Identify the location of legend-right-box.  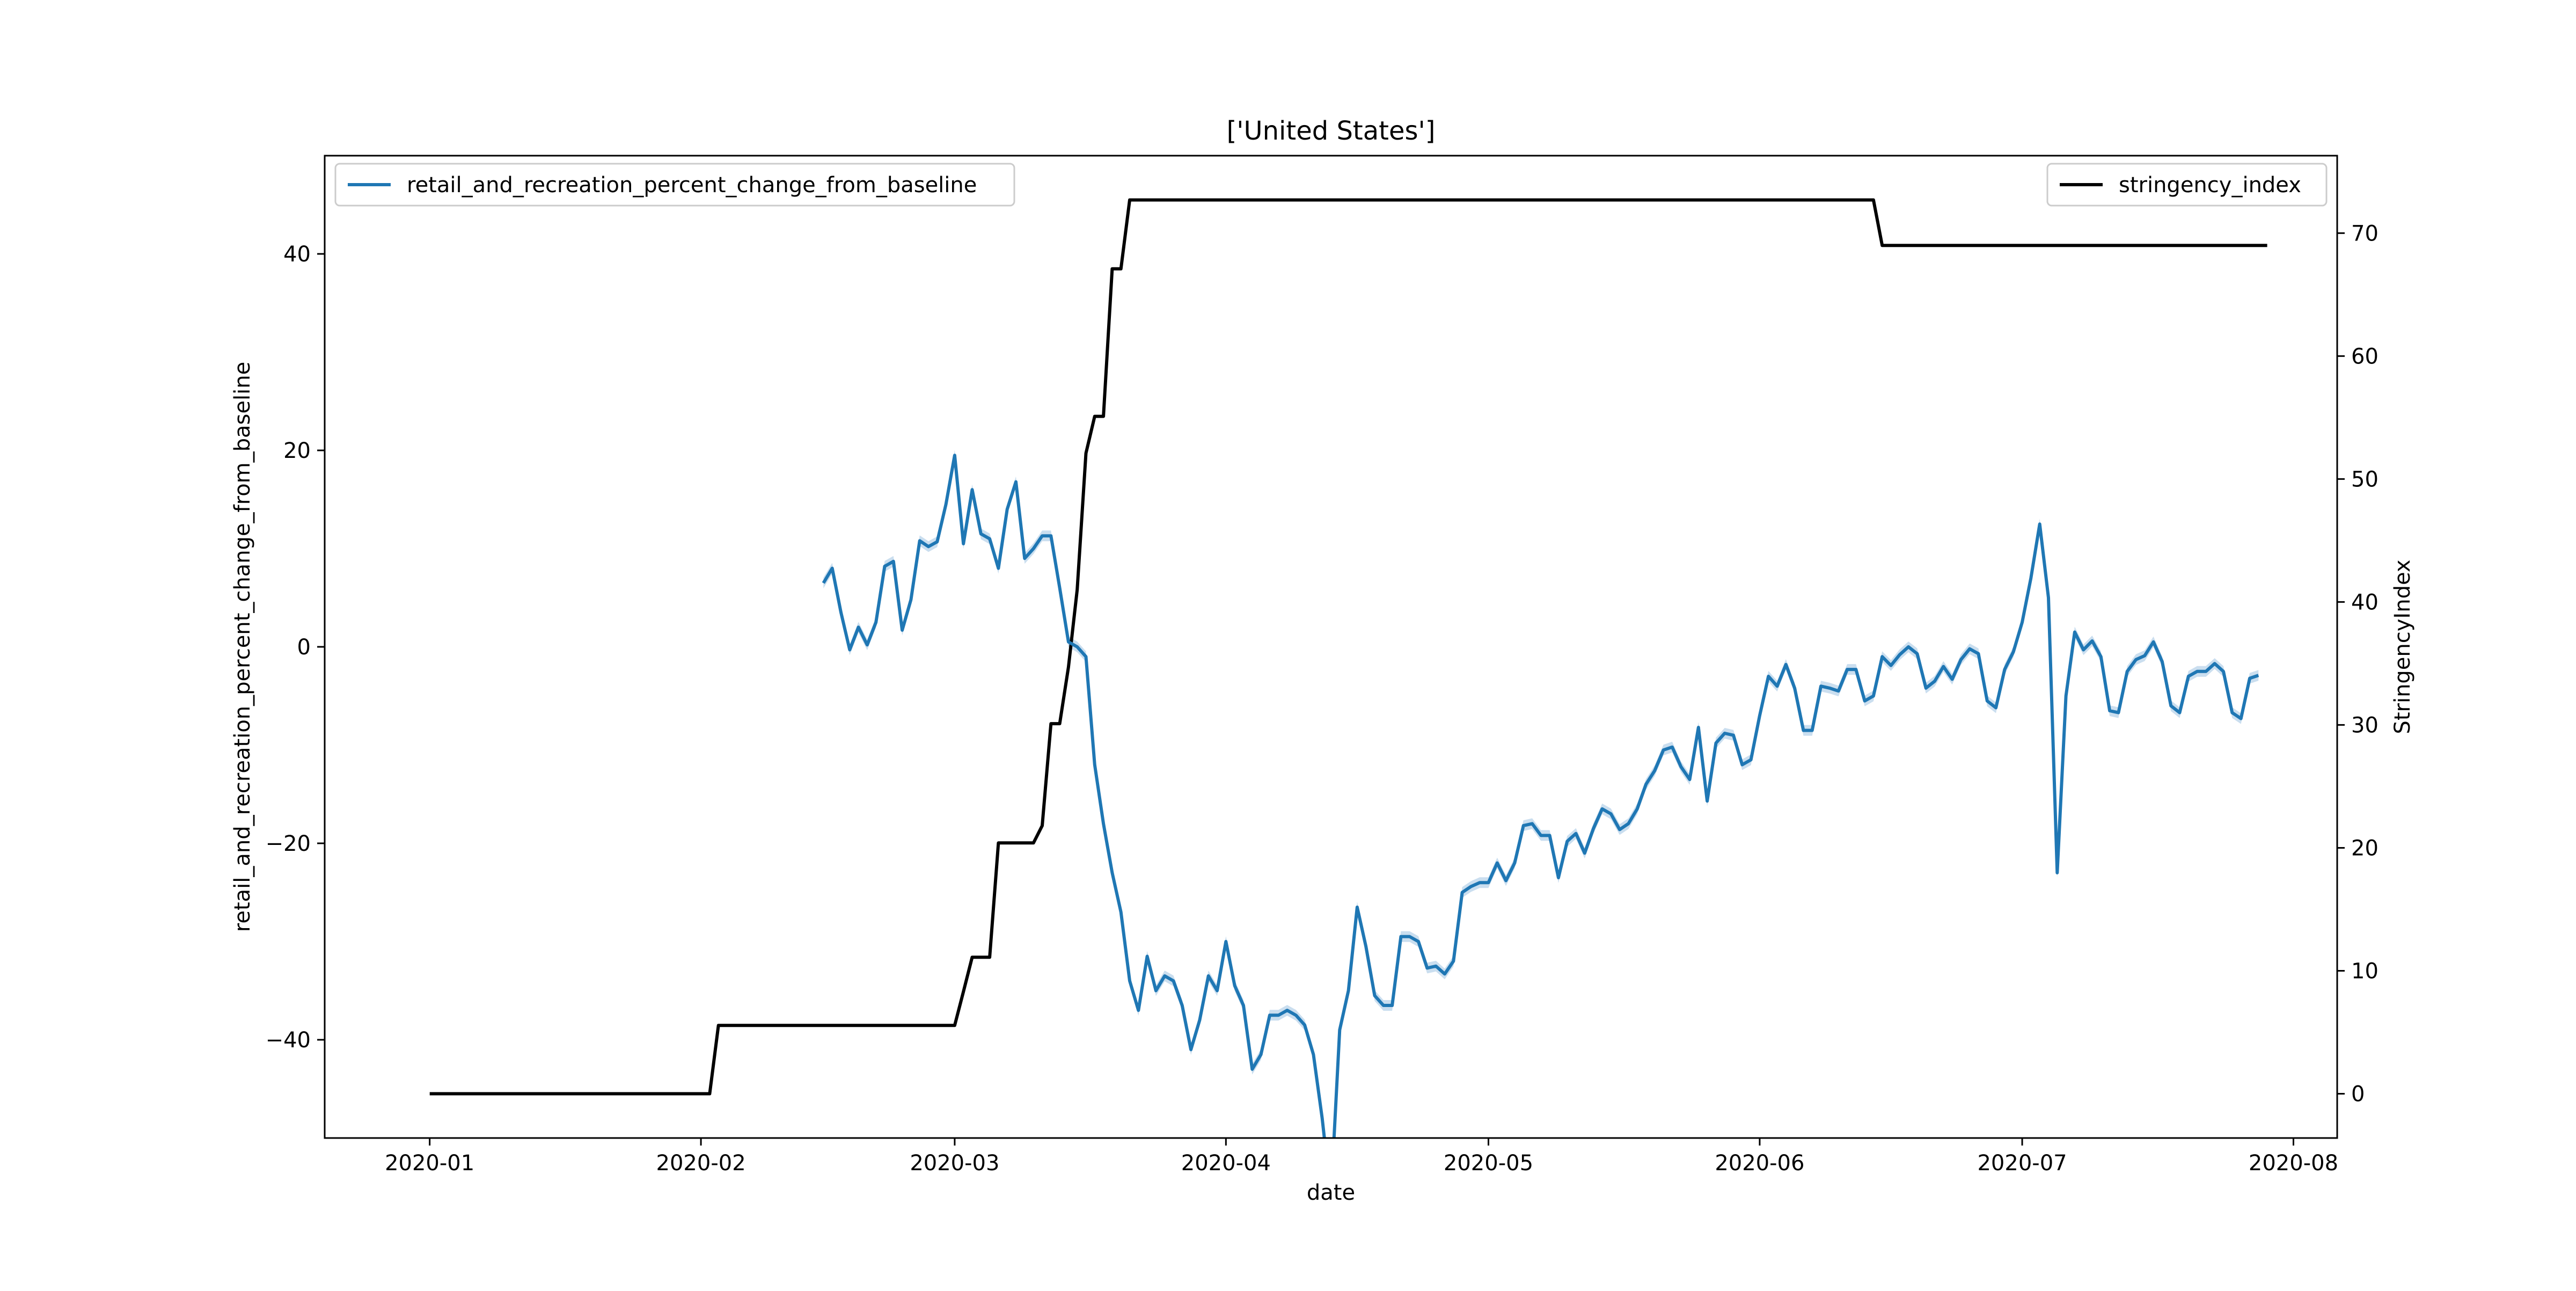
(2187, 185).